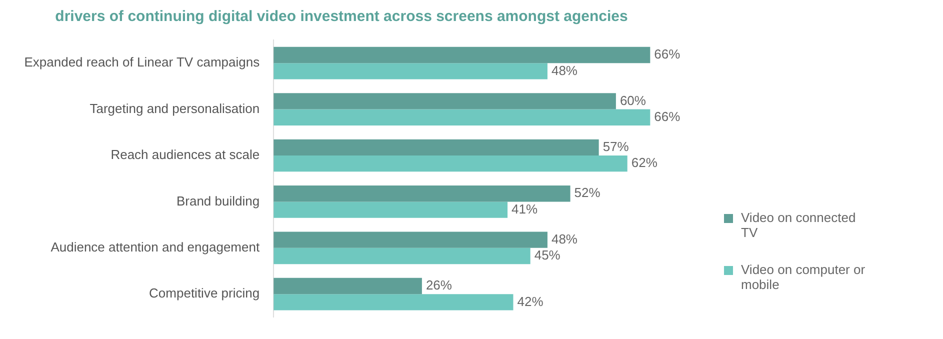  What do you see at coordinates (799, 225) in the screenshot?
I see `legend-label: Video on connected TV` at bounding box center [799, 225].